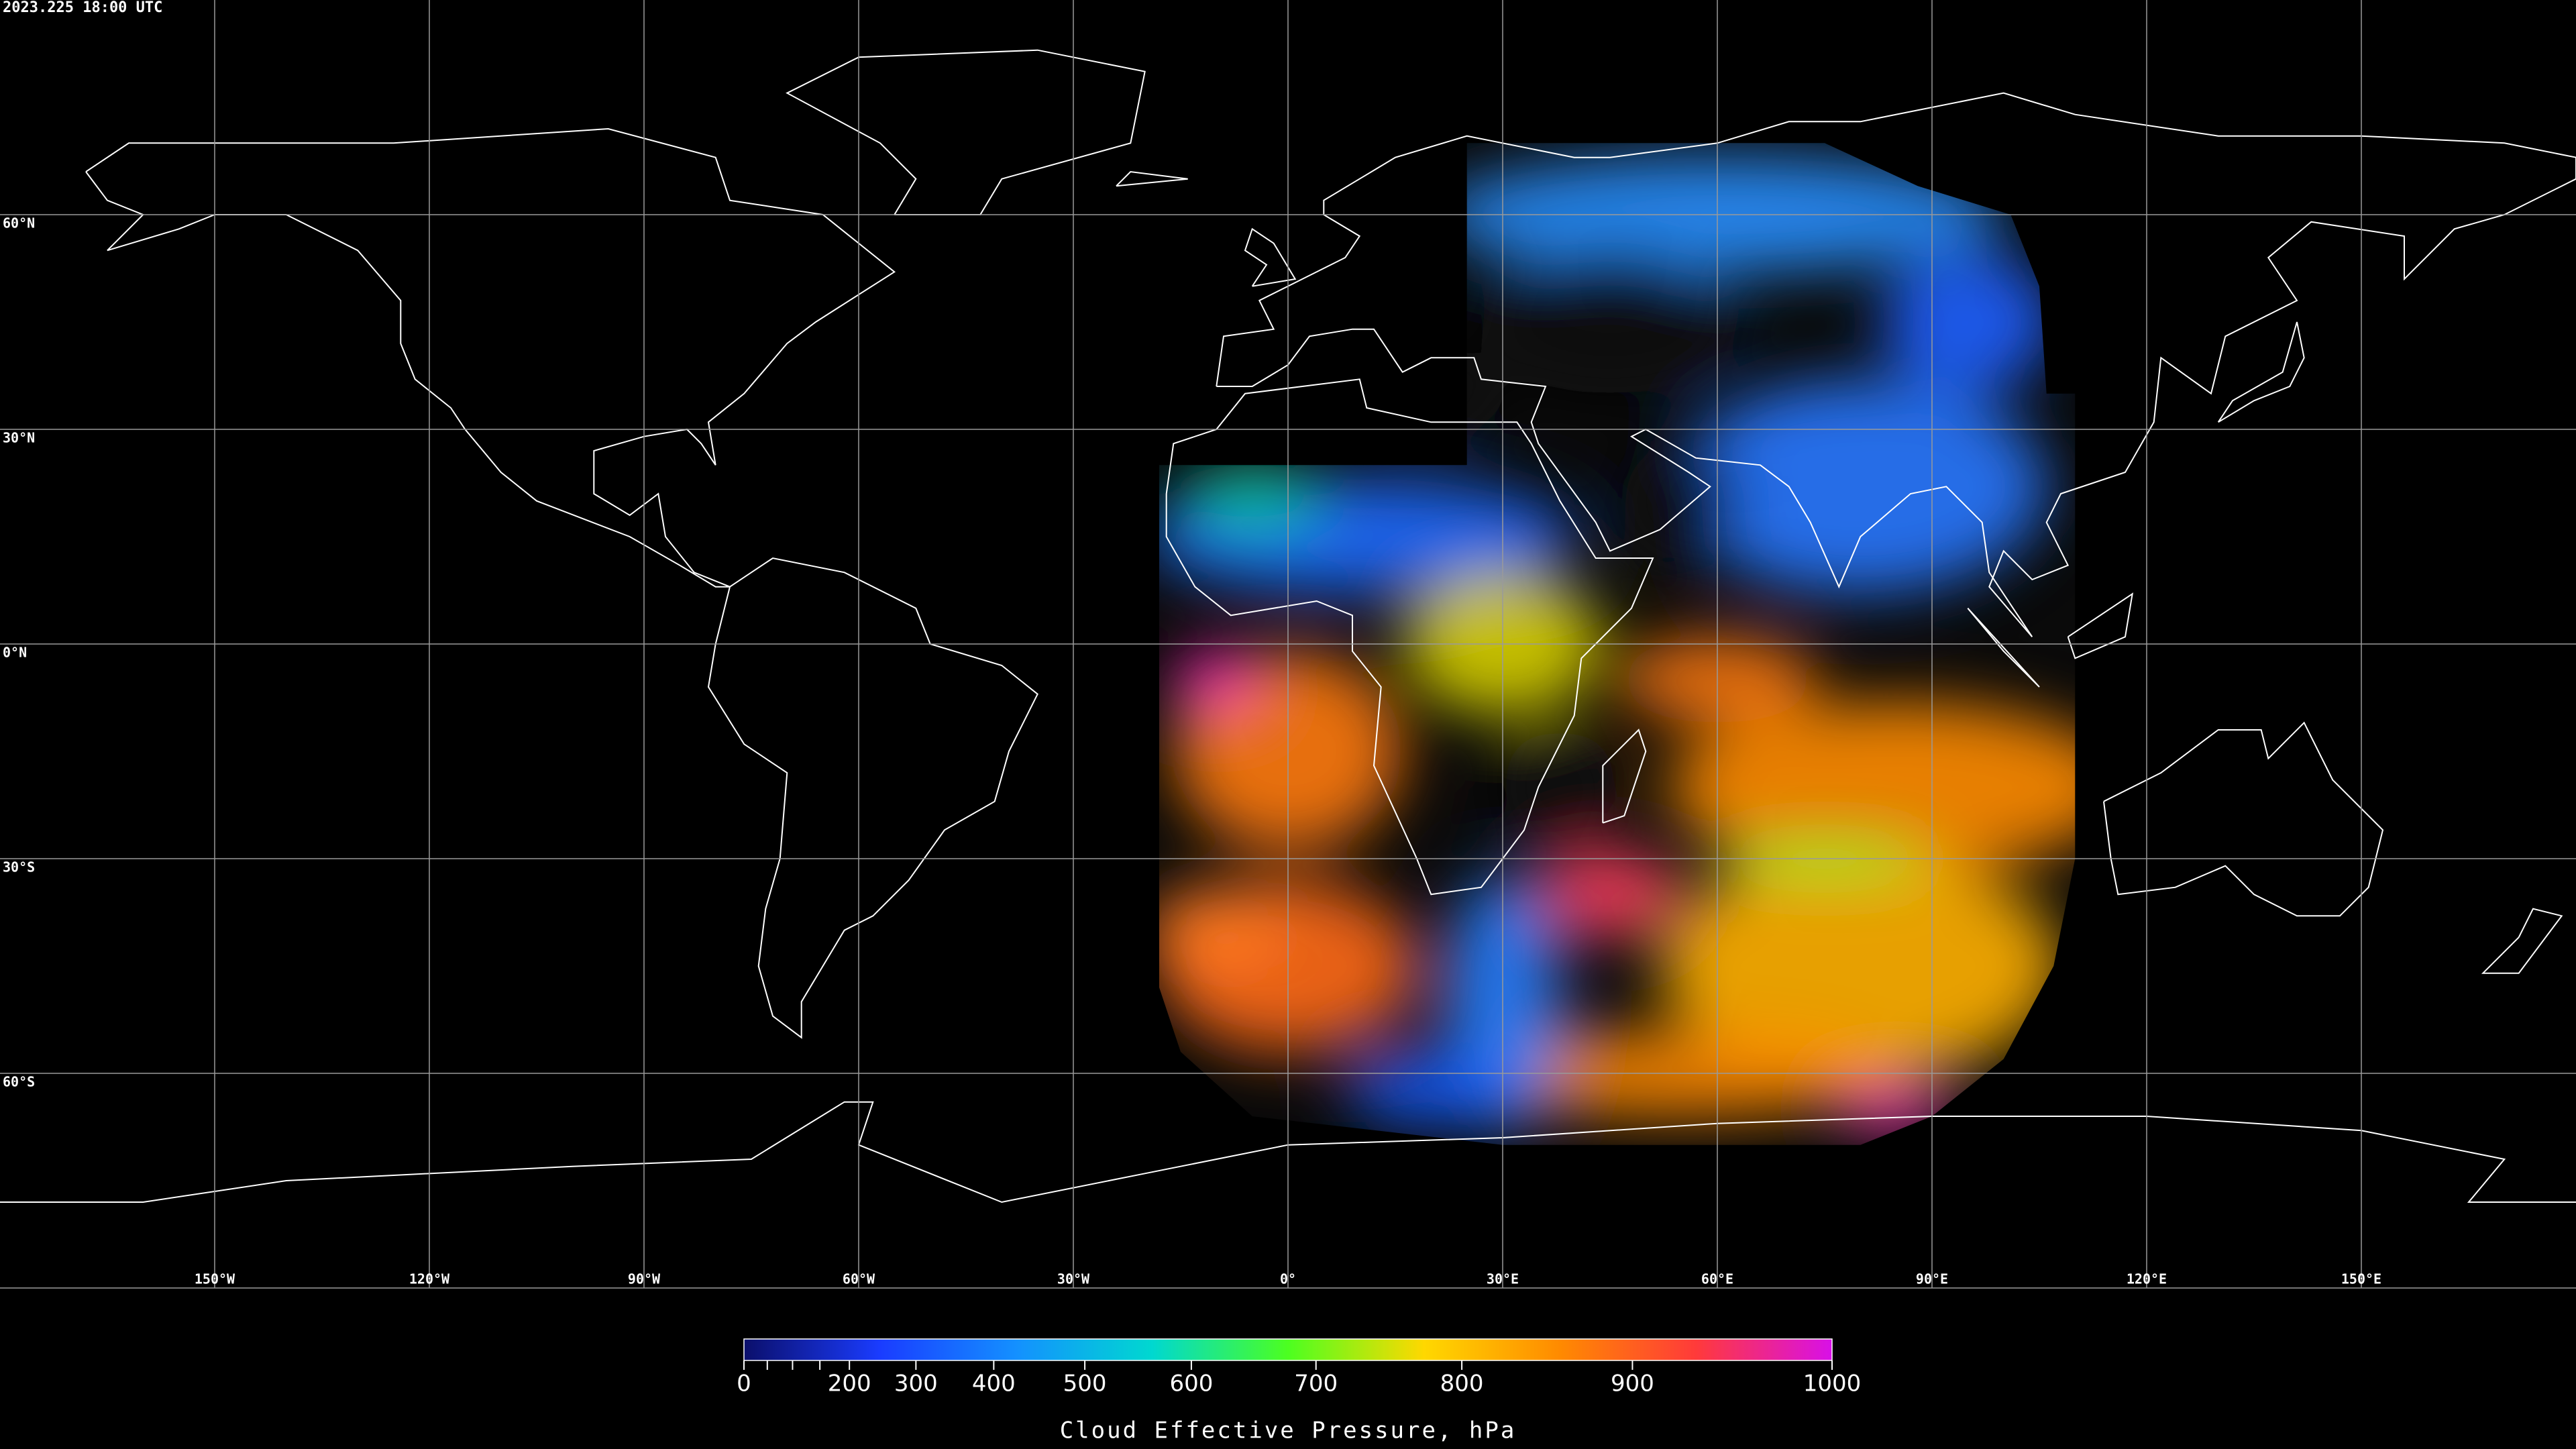  What do you see at coordinates (215, 1279) in the screenshot?
I see `lon-label: 150°W` at bounding box center [215, 1279].